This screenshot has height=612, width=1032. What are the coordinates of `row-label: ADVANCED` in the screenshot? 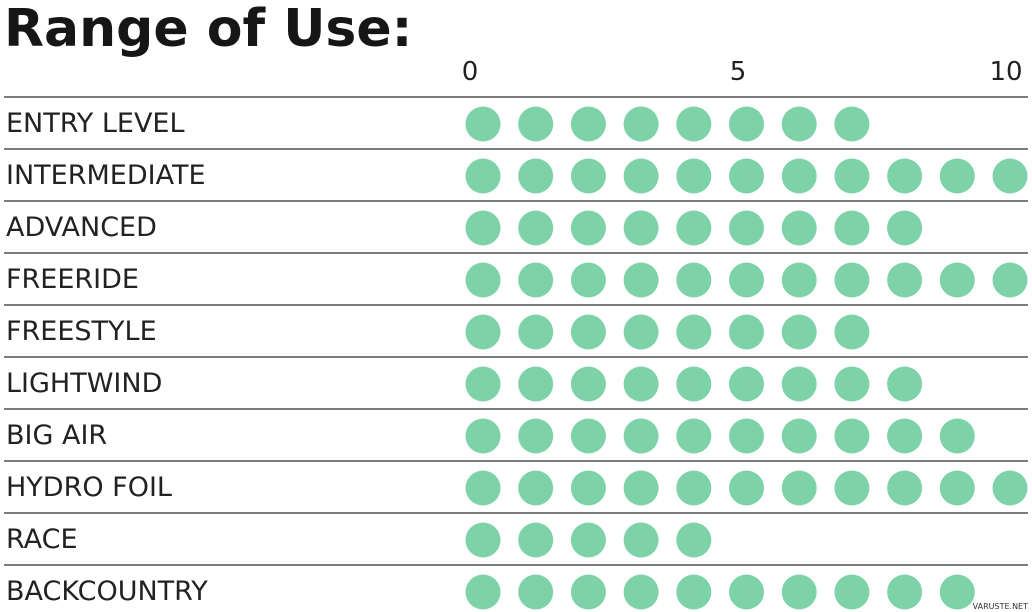 It's located at (81, 227).